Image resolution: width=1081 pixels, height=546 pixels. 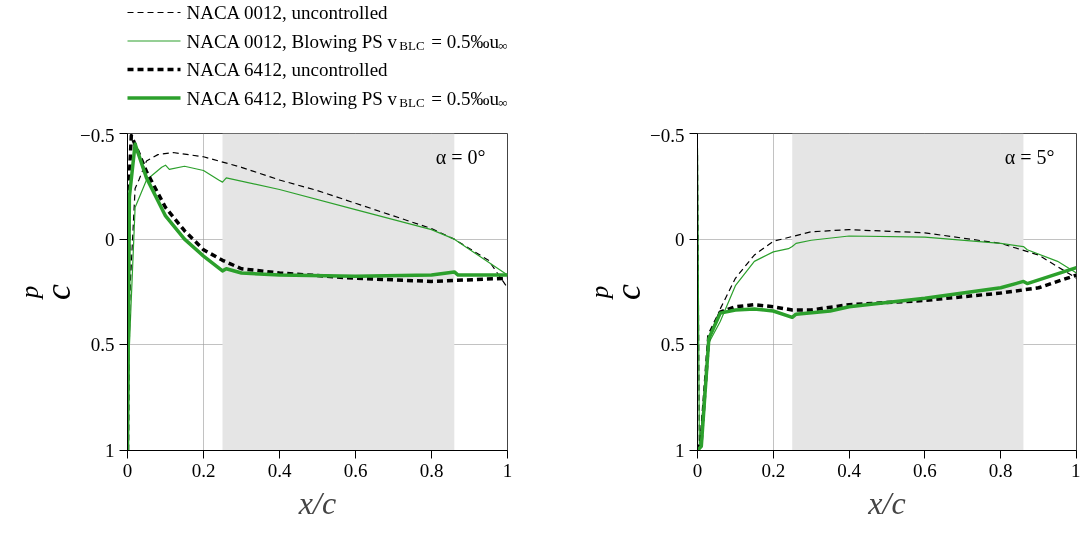 What do you see at coordinates (287, 69) in the screenshot?
I see `legend-label: NACA 6412, uncontrolled` at bounding box center [287, 69].